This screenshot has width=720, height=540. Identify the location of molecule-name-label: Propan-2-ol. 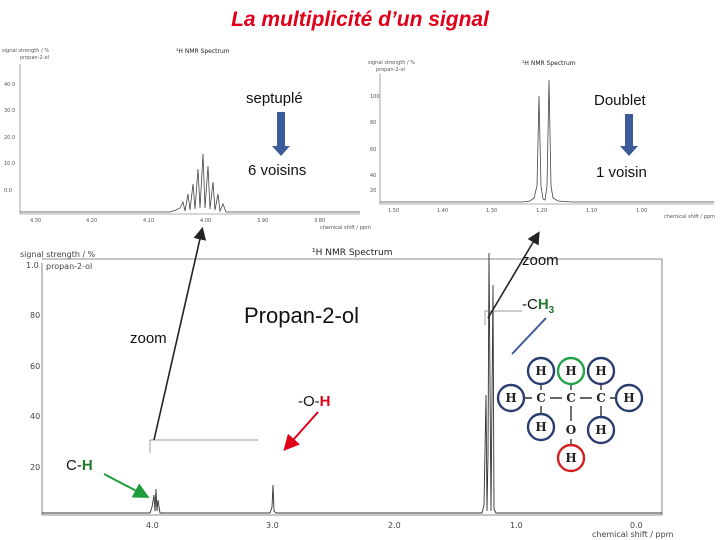
(301, 315).